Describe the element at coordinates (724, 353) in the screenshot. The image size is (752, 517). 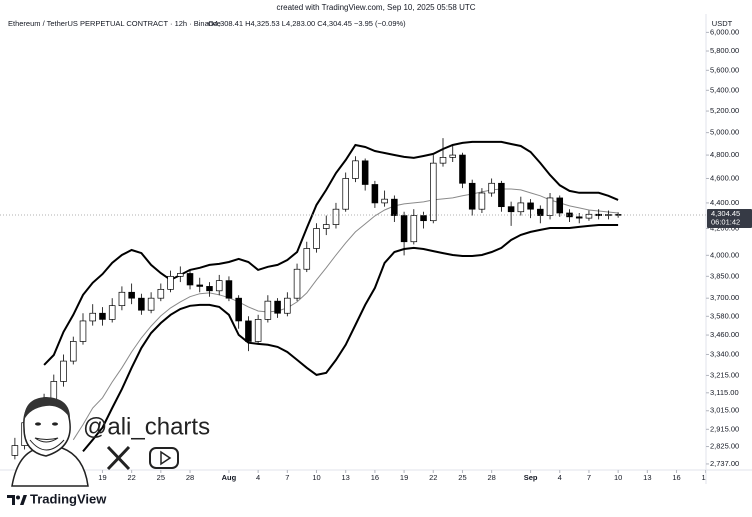
I see `y-tick-label: 3,340.00` at that location.